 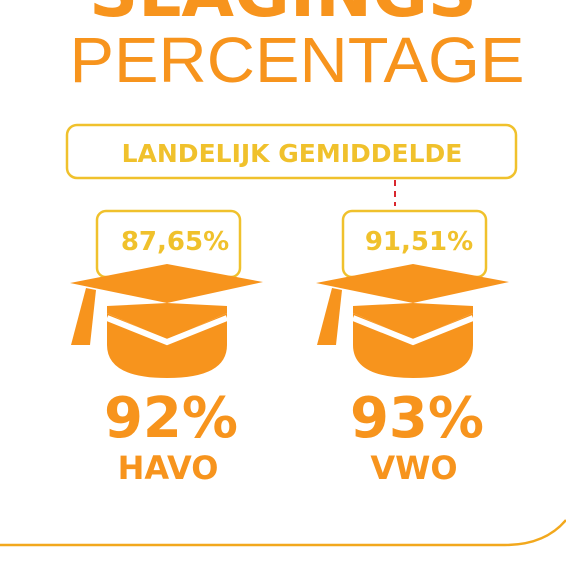 What do you see at coordinates (168, 468) in the screenshot?
I see `label: HAVO` at bounding box center [168, 468].